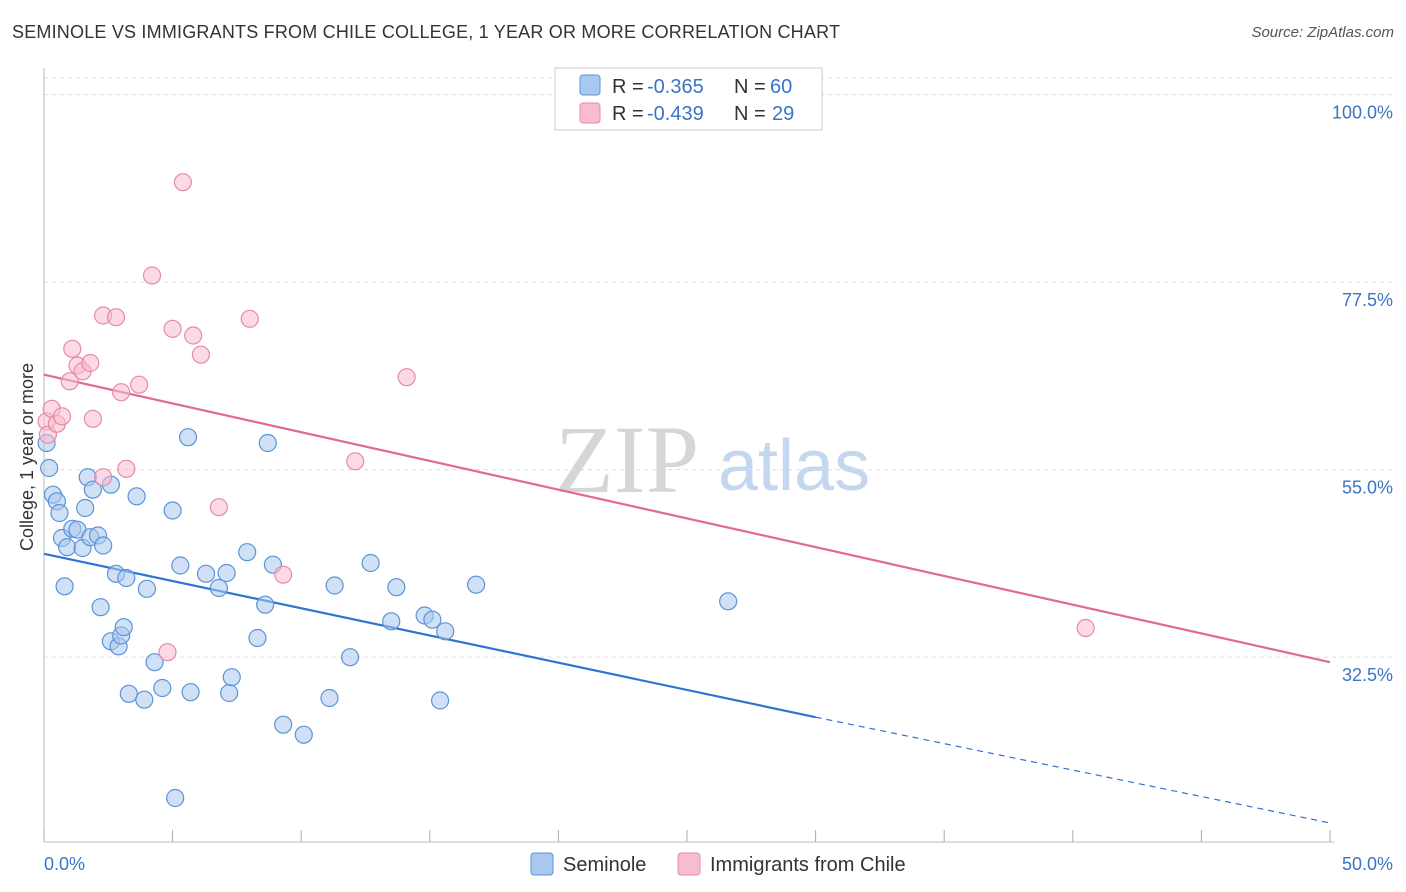 The width and height of the screenshot is (1406, 892). I want to click on y-axis-tick-labels: 32.5% 55.0% 77.5% 100.0%, so click(1362, 394).